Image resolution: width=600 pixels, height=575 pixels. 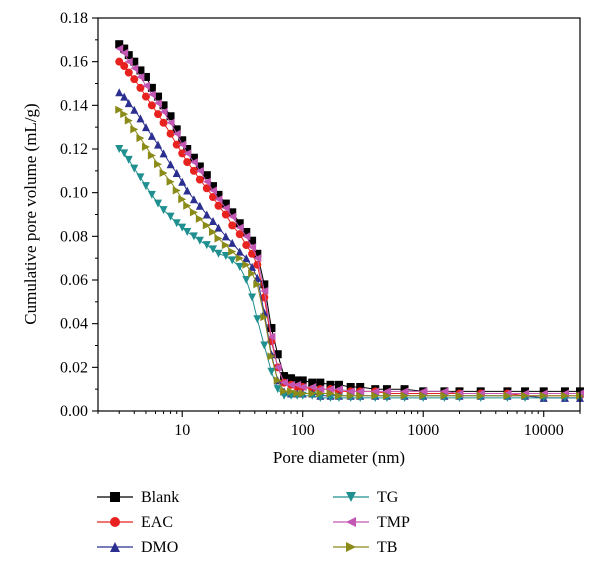 I want to click on y-tick-label: 0.10, so click(x=74, y=193).